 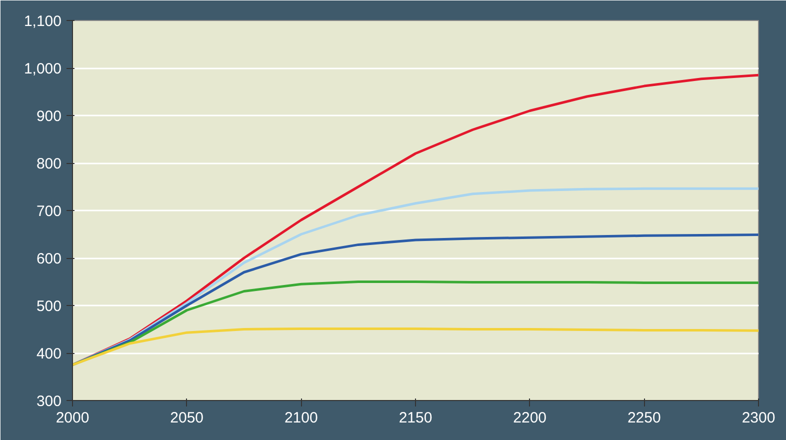 I want to click on x-tick-label: 2100, so click(x=301, y=418).